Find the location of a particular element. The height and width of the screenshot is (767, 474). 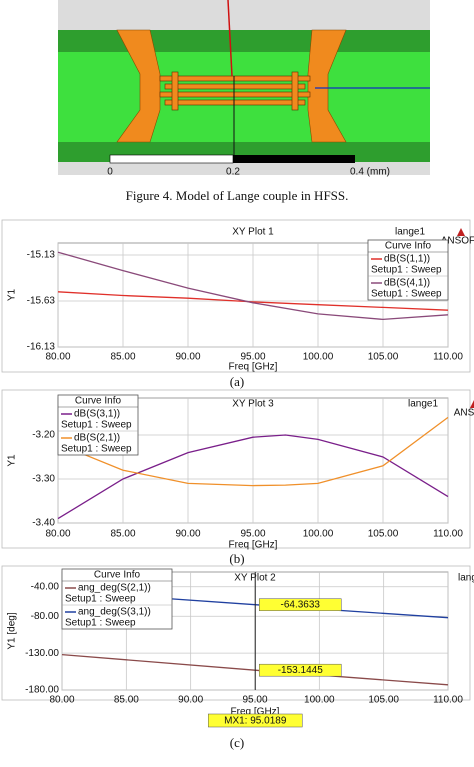

subcaption: (c) is located at coordinates (237, 742).